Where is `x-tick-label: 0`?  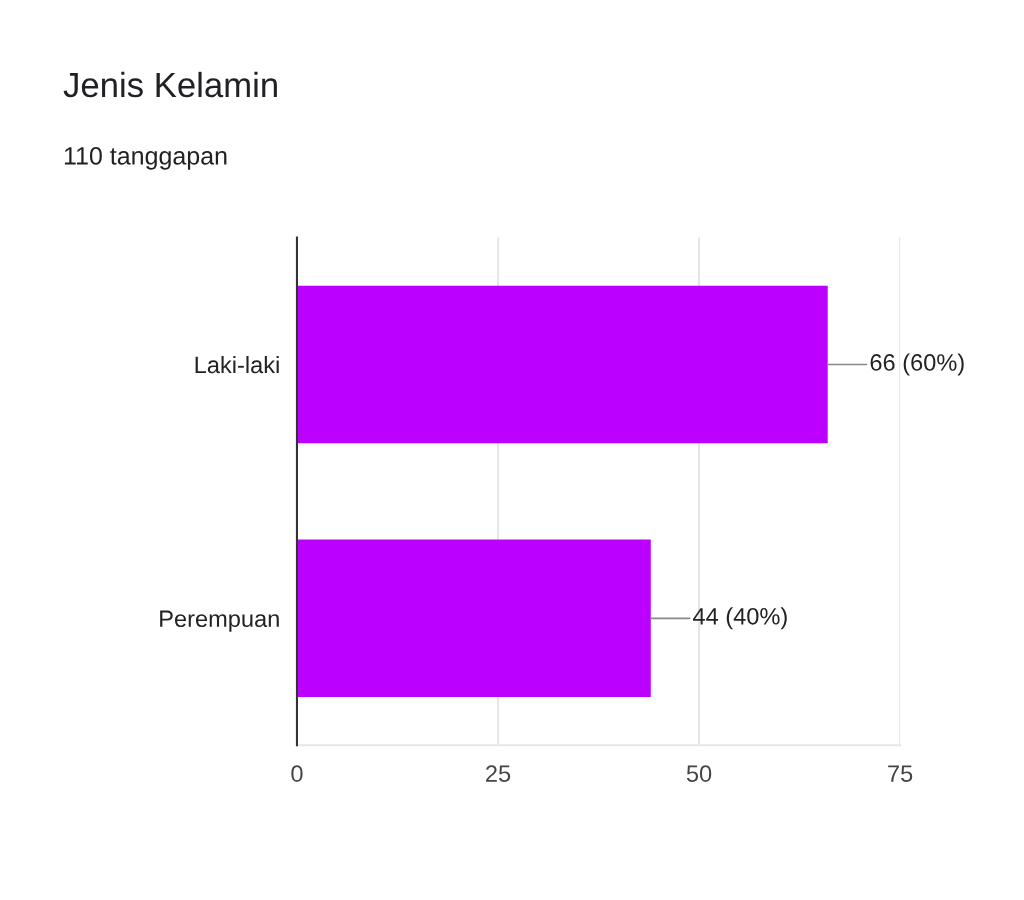 x-tick-label: 0 is located at coordinates (297, 773).